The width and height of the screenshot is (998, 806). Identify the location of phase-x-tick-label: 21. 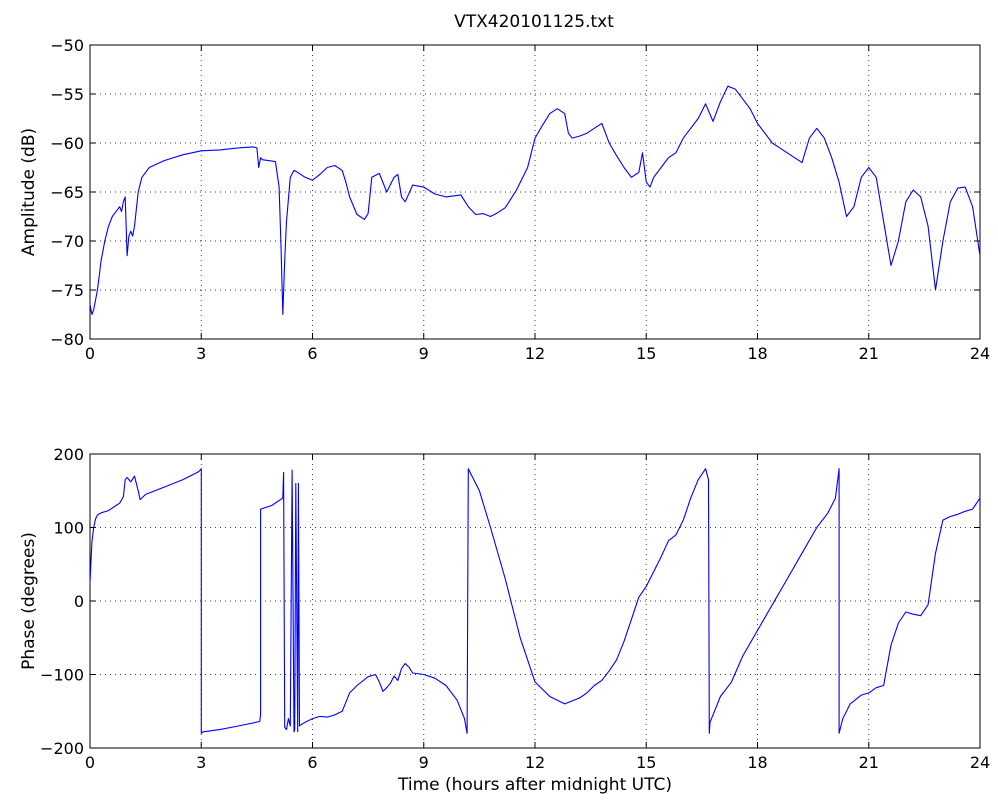
(869, 762).